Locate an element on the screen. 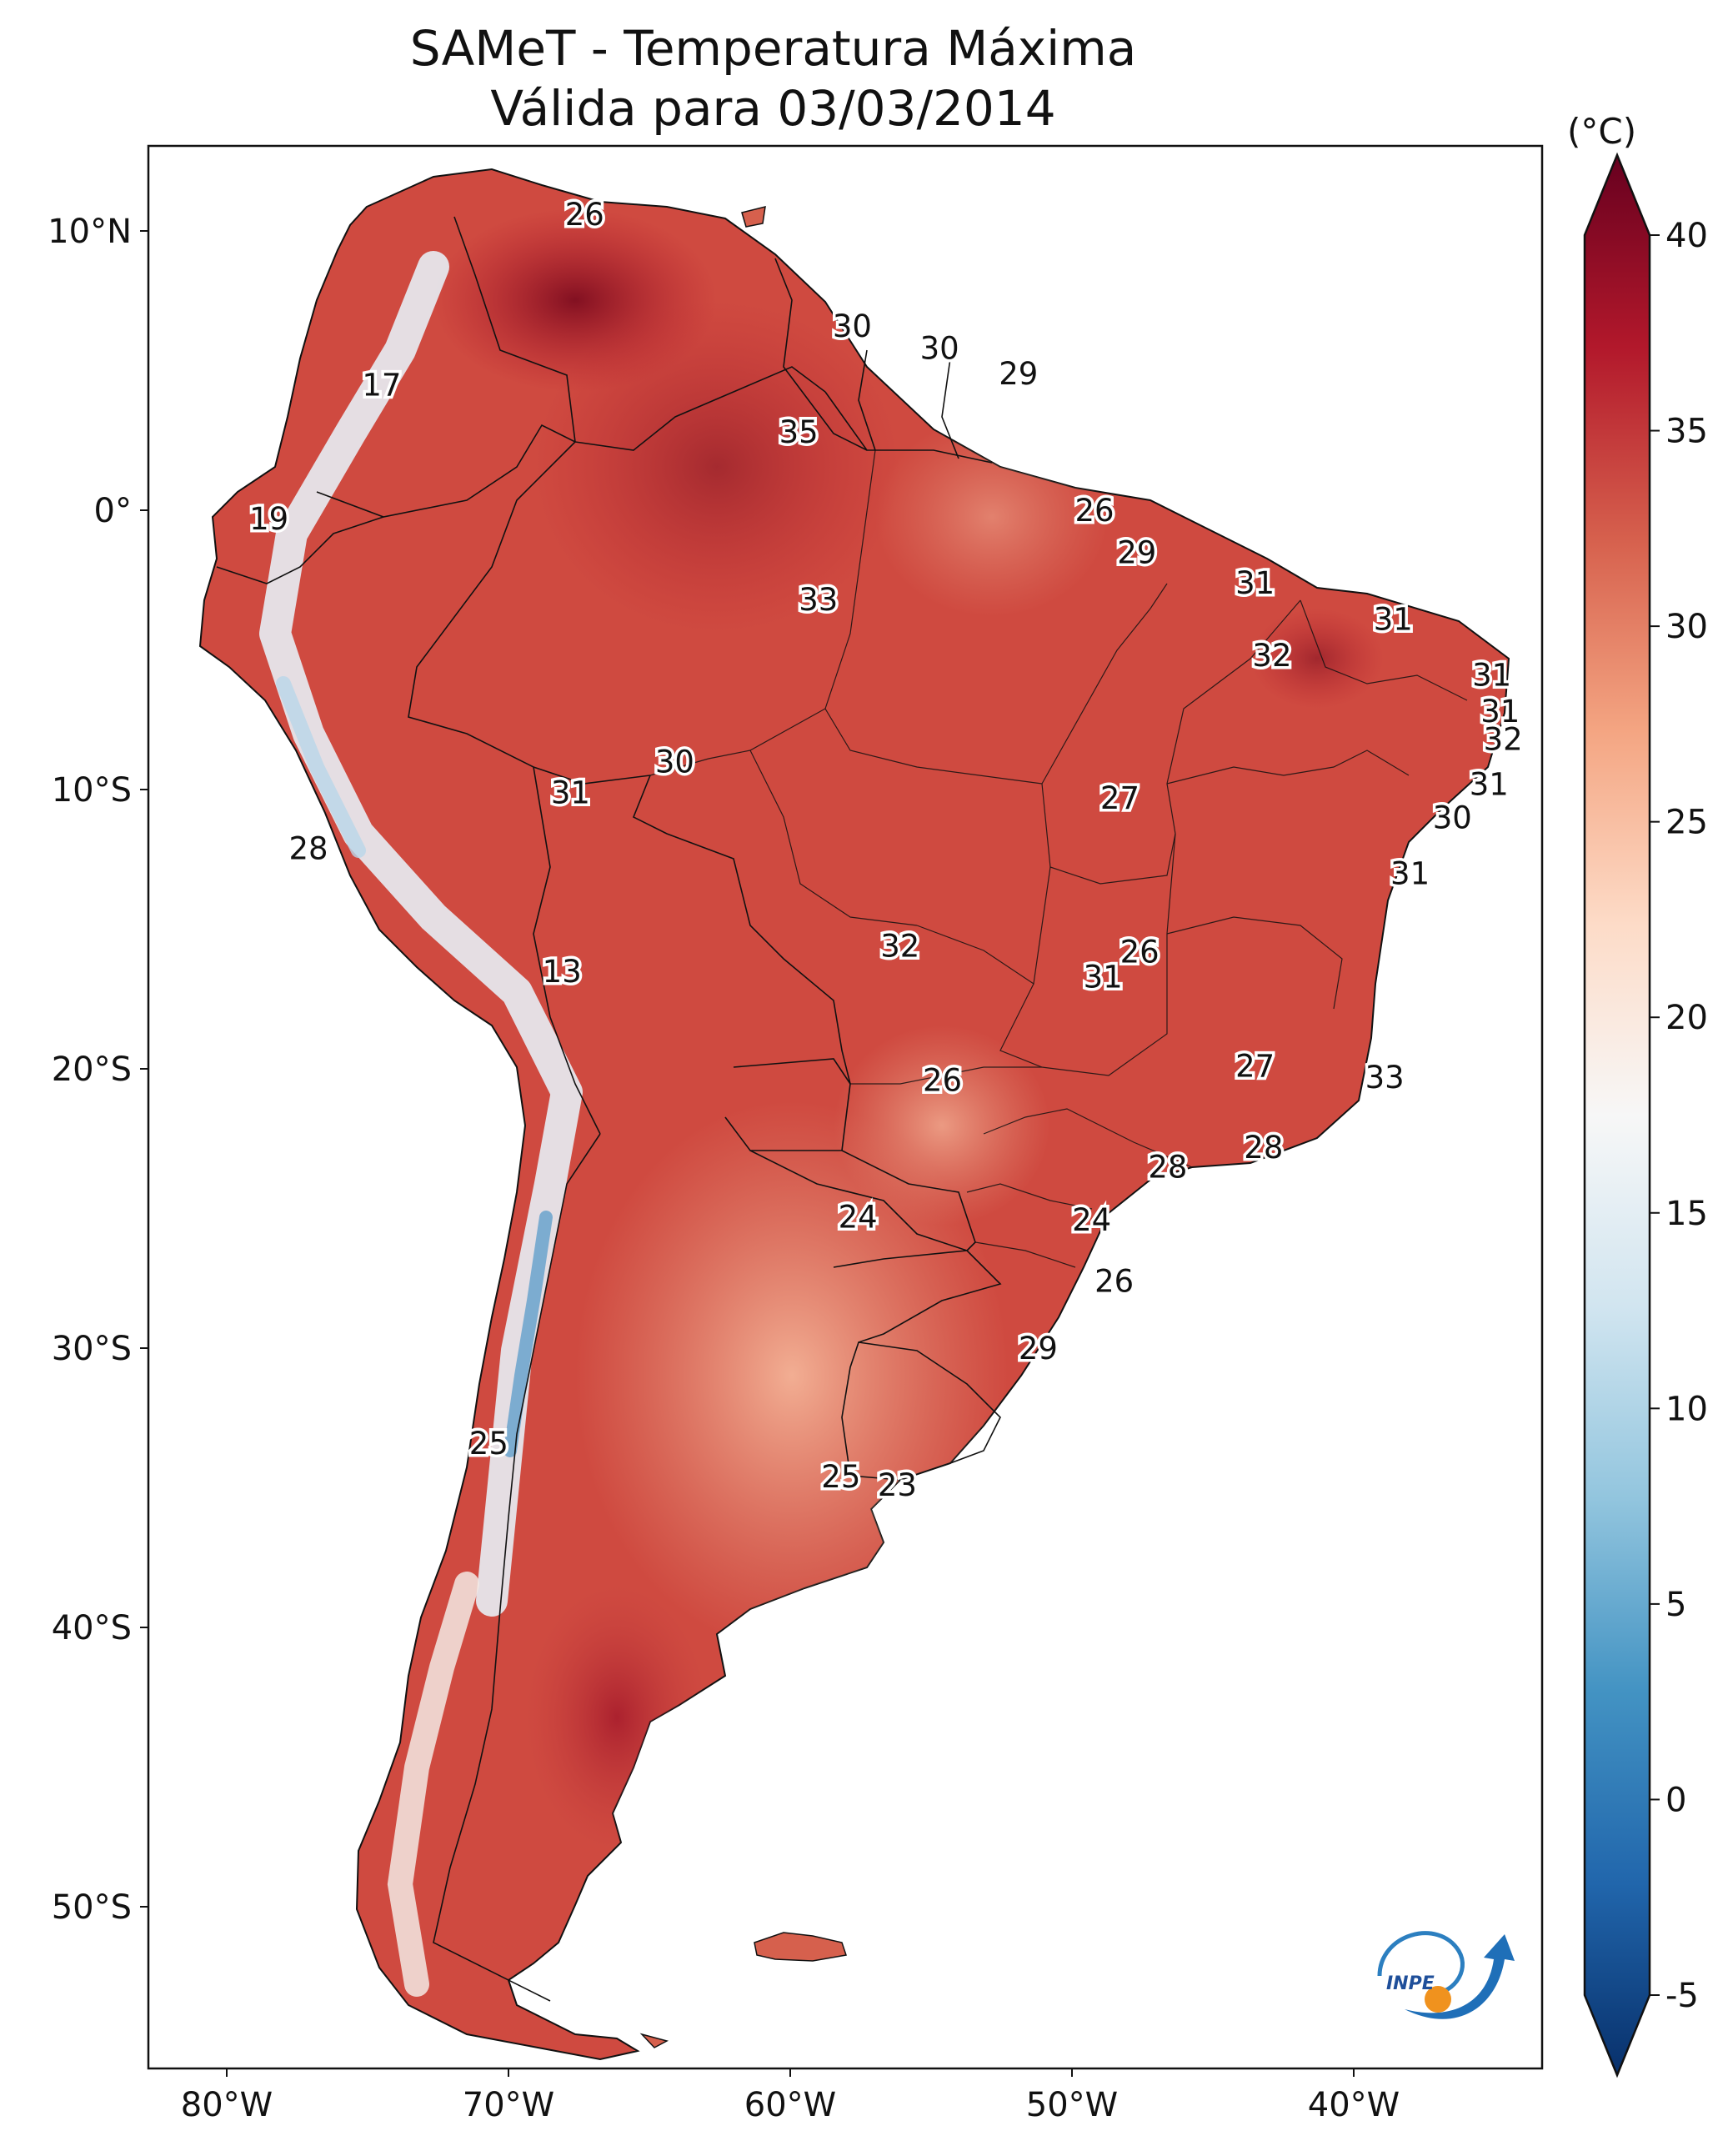  lat-tick-label: 0° is located at coordinates (113, 511).